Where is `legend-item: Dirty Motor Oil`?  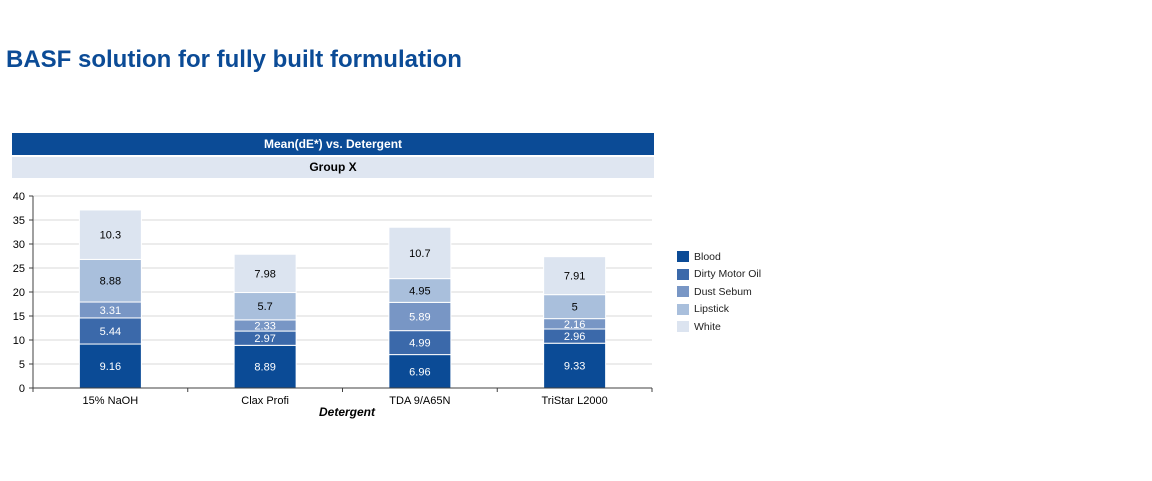 legend-item: Dirty Motor Oil is located at coordinates (719, 275).